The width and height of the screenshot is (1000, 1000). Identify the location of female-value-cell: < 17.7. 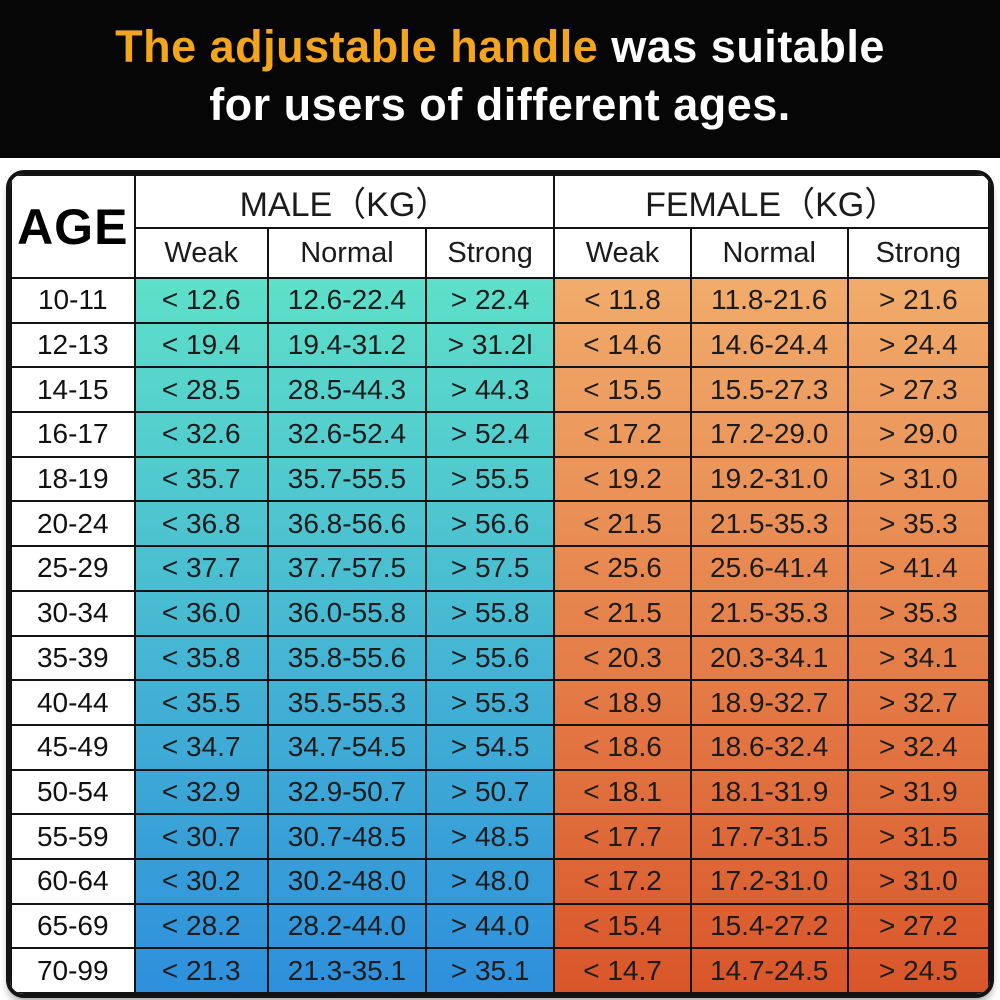
(622, 836).